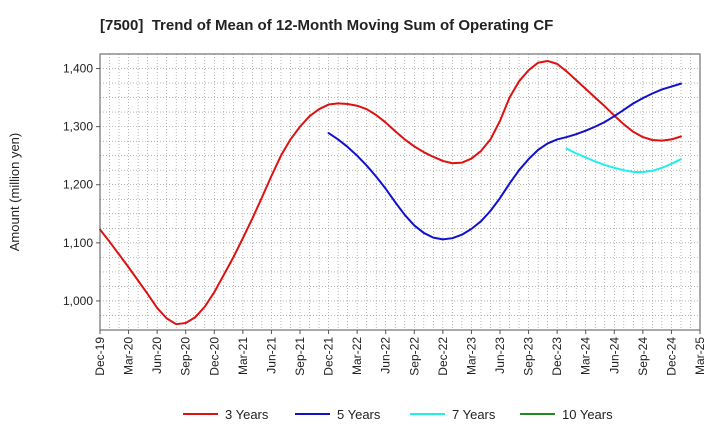 The width and height of the screenshot is (720, 440). Describe the element at coordinates (471, 356) in the screenshot. I see `x-tick-label: Mar-23` at that location.